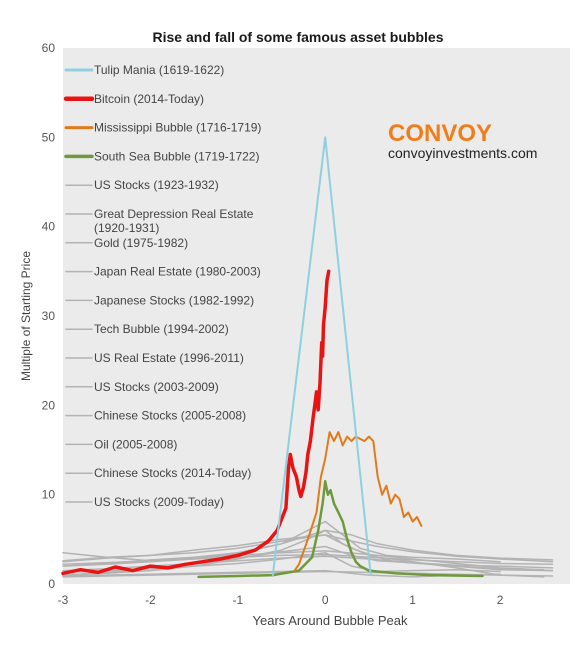 This screenshot has width=587, height=645. What do you see at coordinates (174, 300) in the screenshot?
I see `legend-label-japanese-stocks-1982-1992: Japanese Stocks (1982-1992)` at bounding box center [174, 300].